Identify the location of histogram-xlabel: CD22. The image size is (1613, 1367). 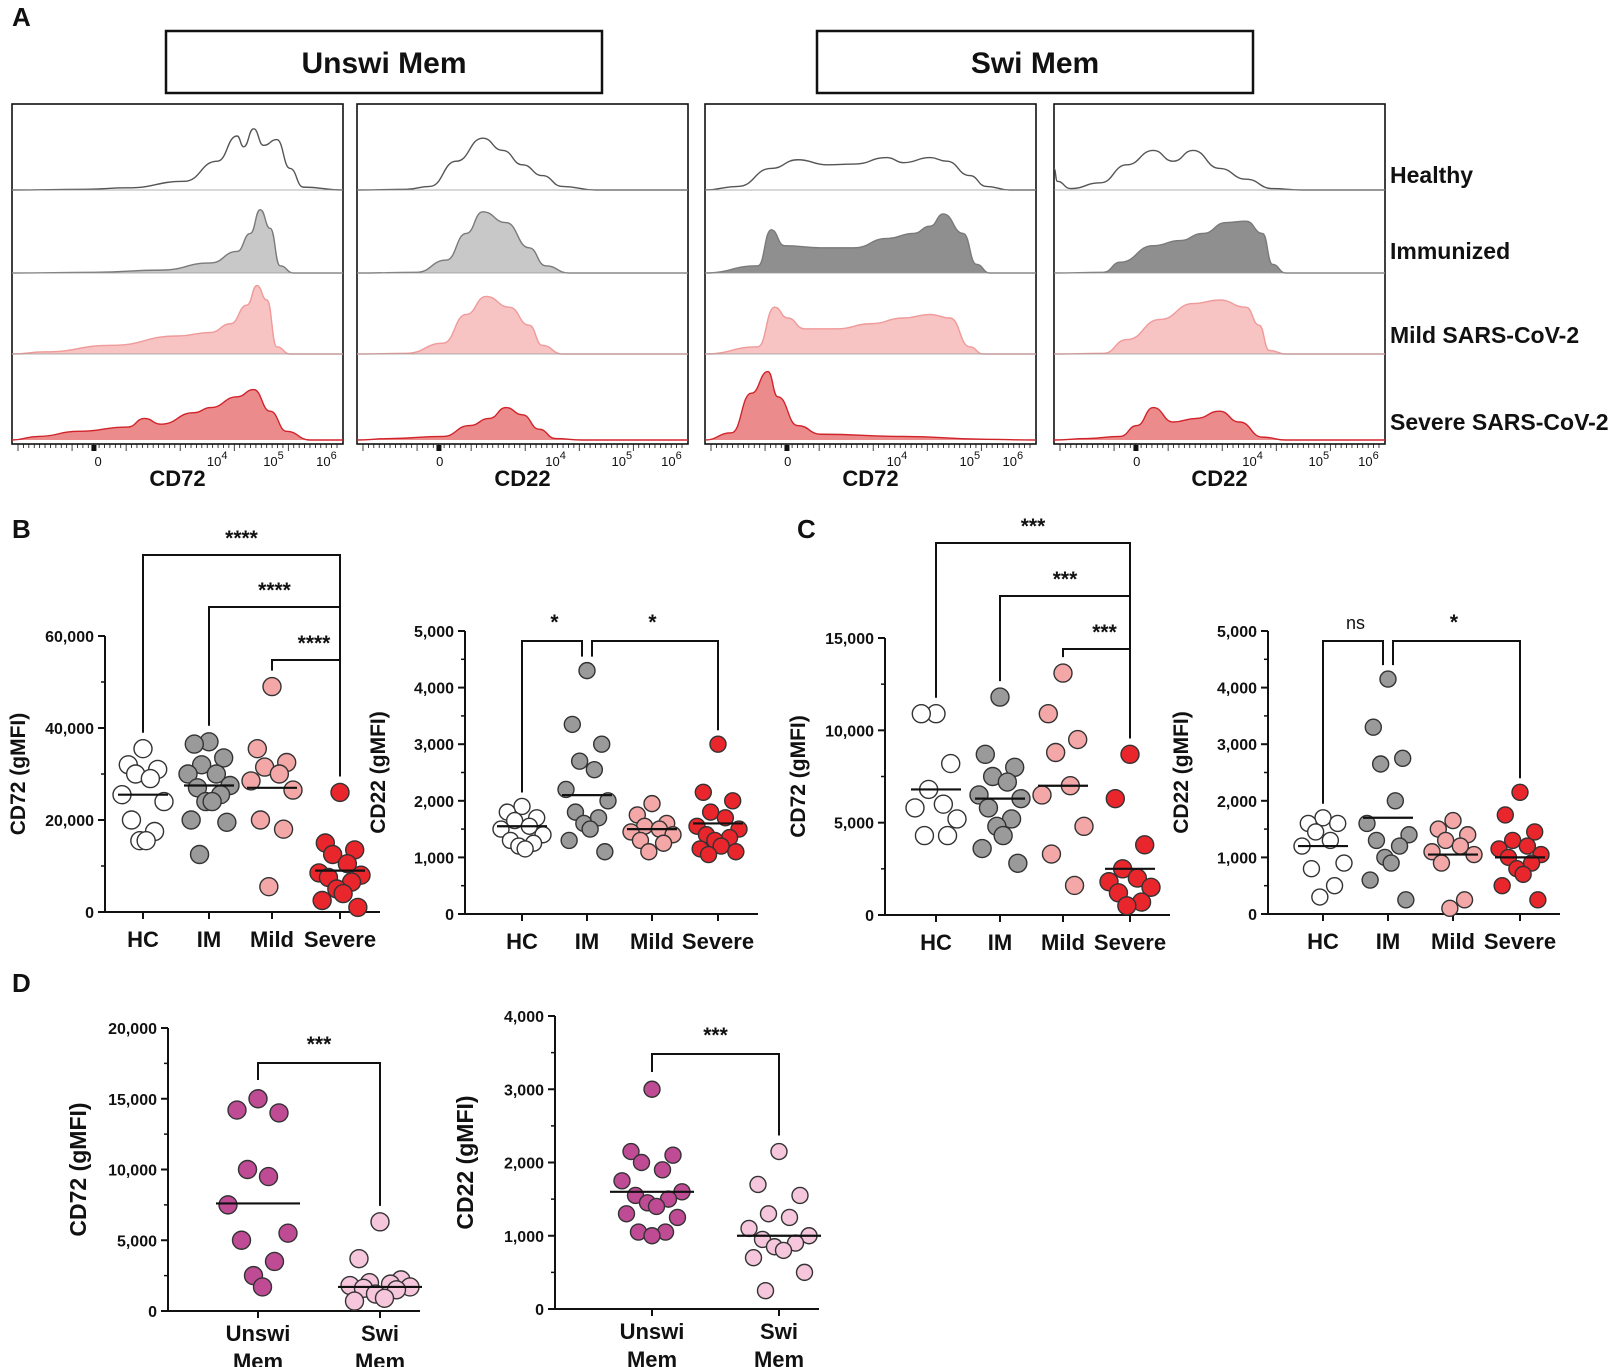
(1219, 478).